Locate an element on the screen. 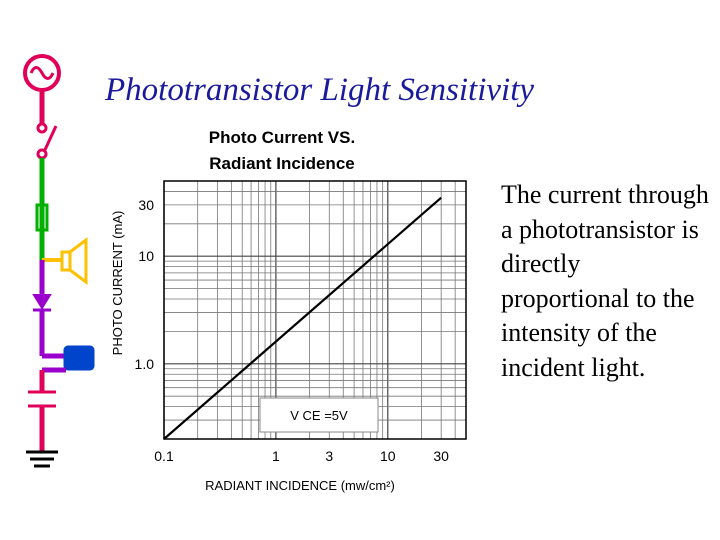 This screenshot has width=720, height=540. y-tick-label: 30 is located at coordinates (146, 205).